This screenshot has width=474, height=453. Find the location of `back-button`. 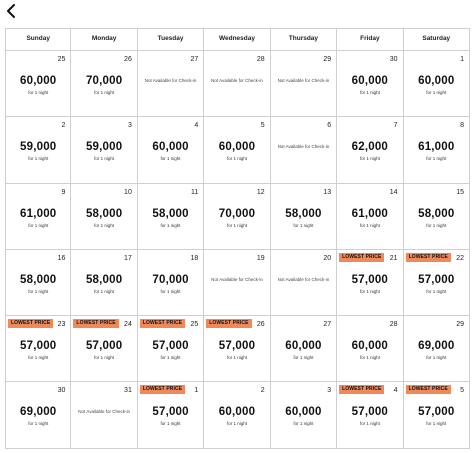

back-button is located at coordinates (11, 11).